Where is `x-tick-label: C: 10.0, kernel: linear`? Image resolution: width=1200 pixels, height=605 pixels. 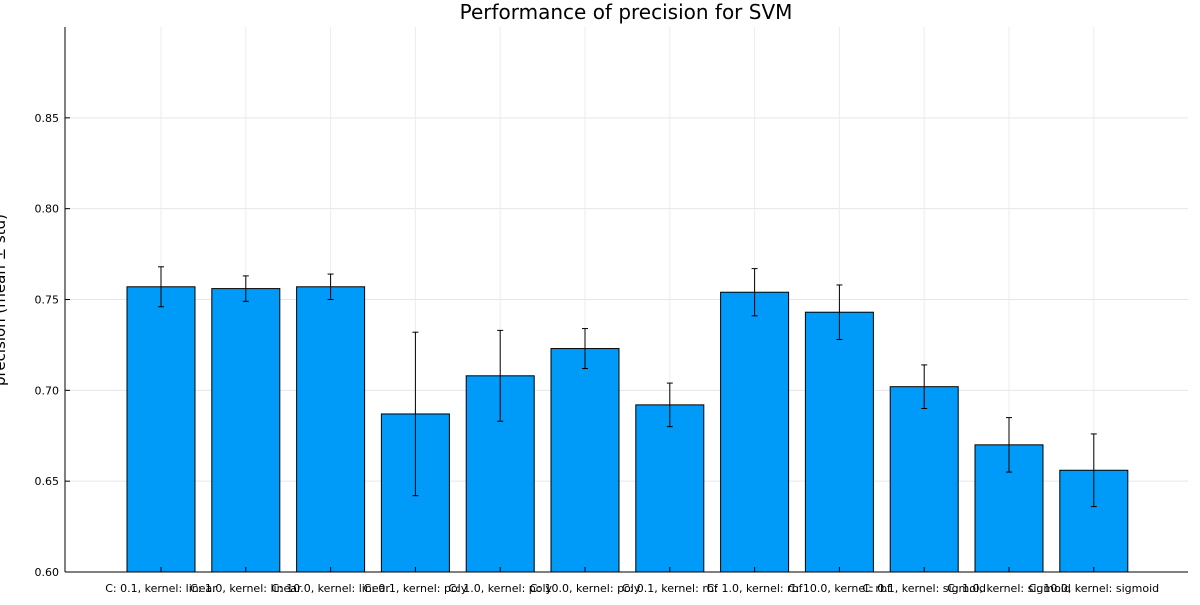 x-tick-label: C: 10.0, kernel: linear is located at coordinates (330, 588).